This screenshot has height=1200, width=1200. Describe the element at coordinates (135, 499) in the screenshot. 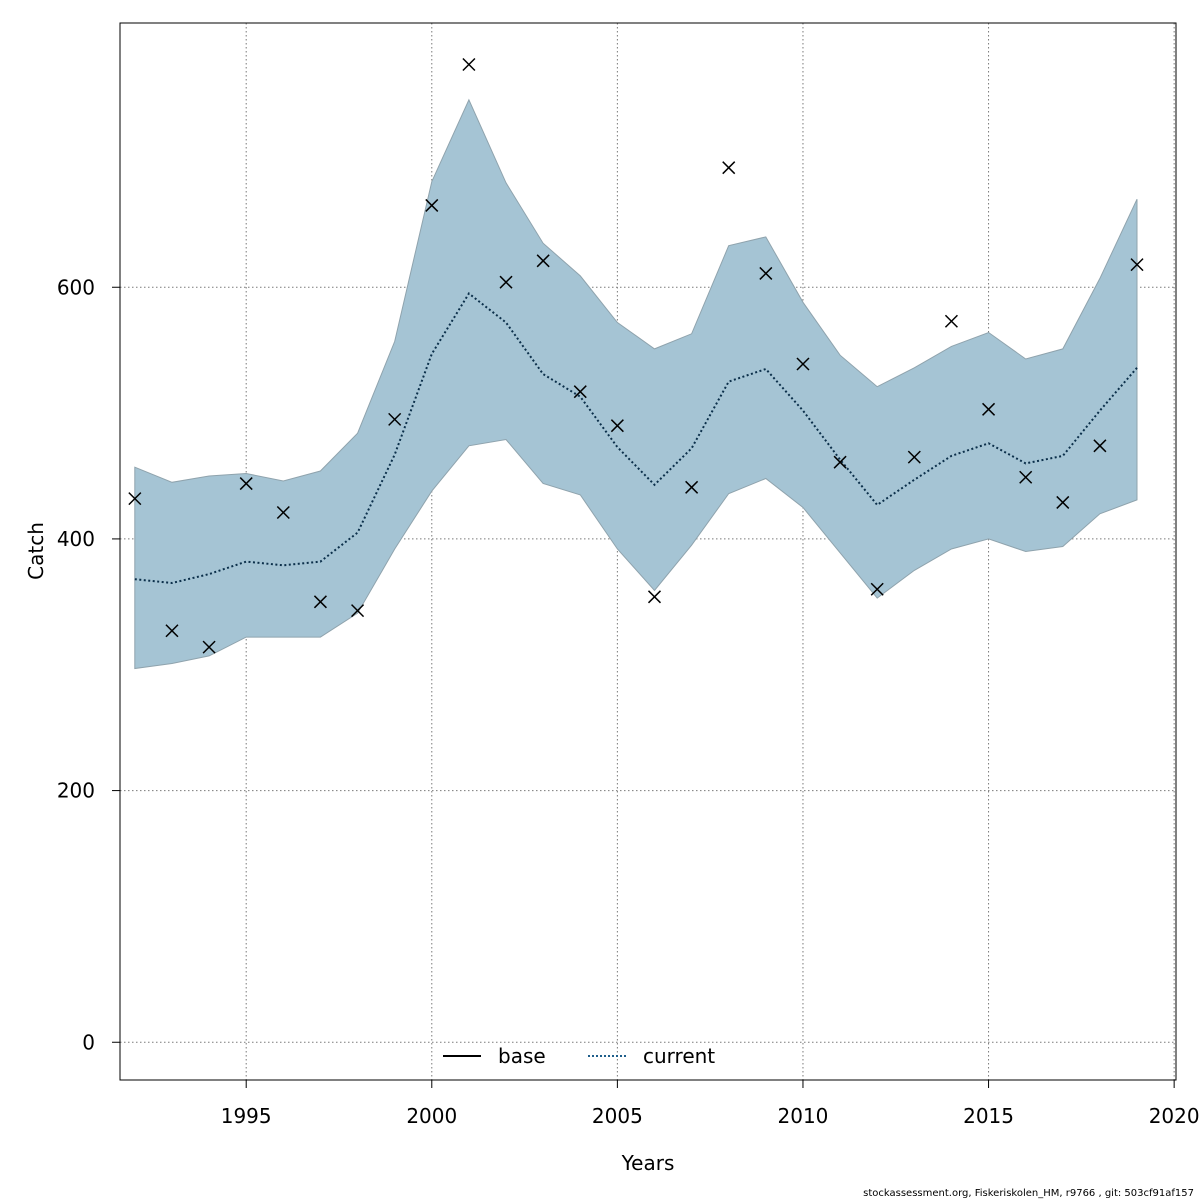

I see `observation-point-1992` at that location.